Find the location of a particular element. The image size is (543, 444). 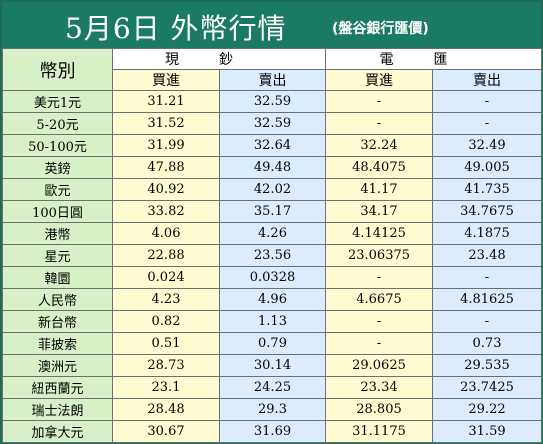

tt-sell-value: 23.7425 is located at coordinates (487, 387).